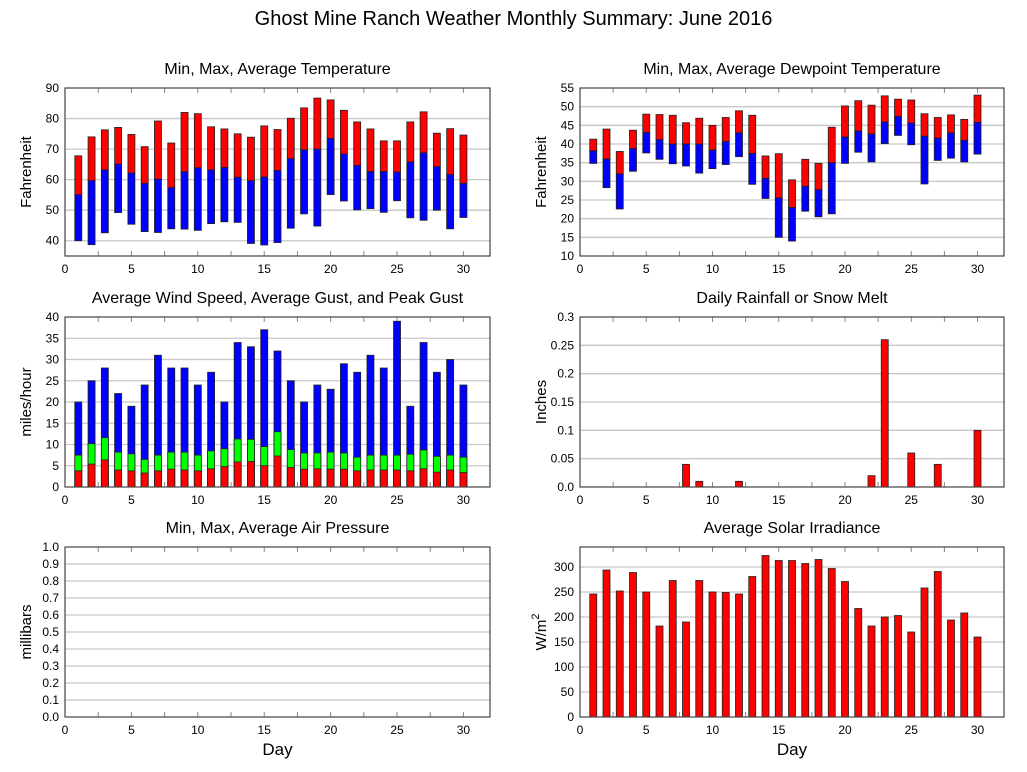 Image resolution: width=1027 pixels, height=772 pixels. What do you see at coordinates (50, 649) in the screenshot?
I see `y-tick-label: 0.4` at bounding box center [50, 649].